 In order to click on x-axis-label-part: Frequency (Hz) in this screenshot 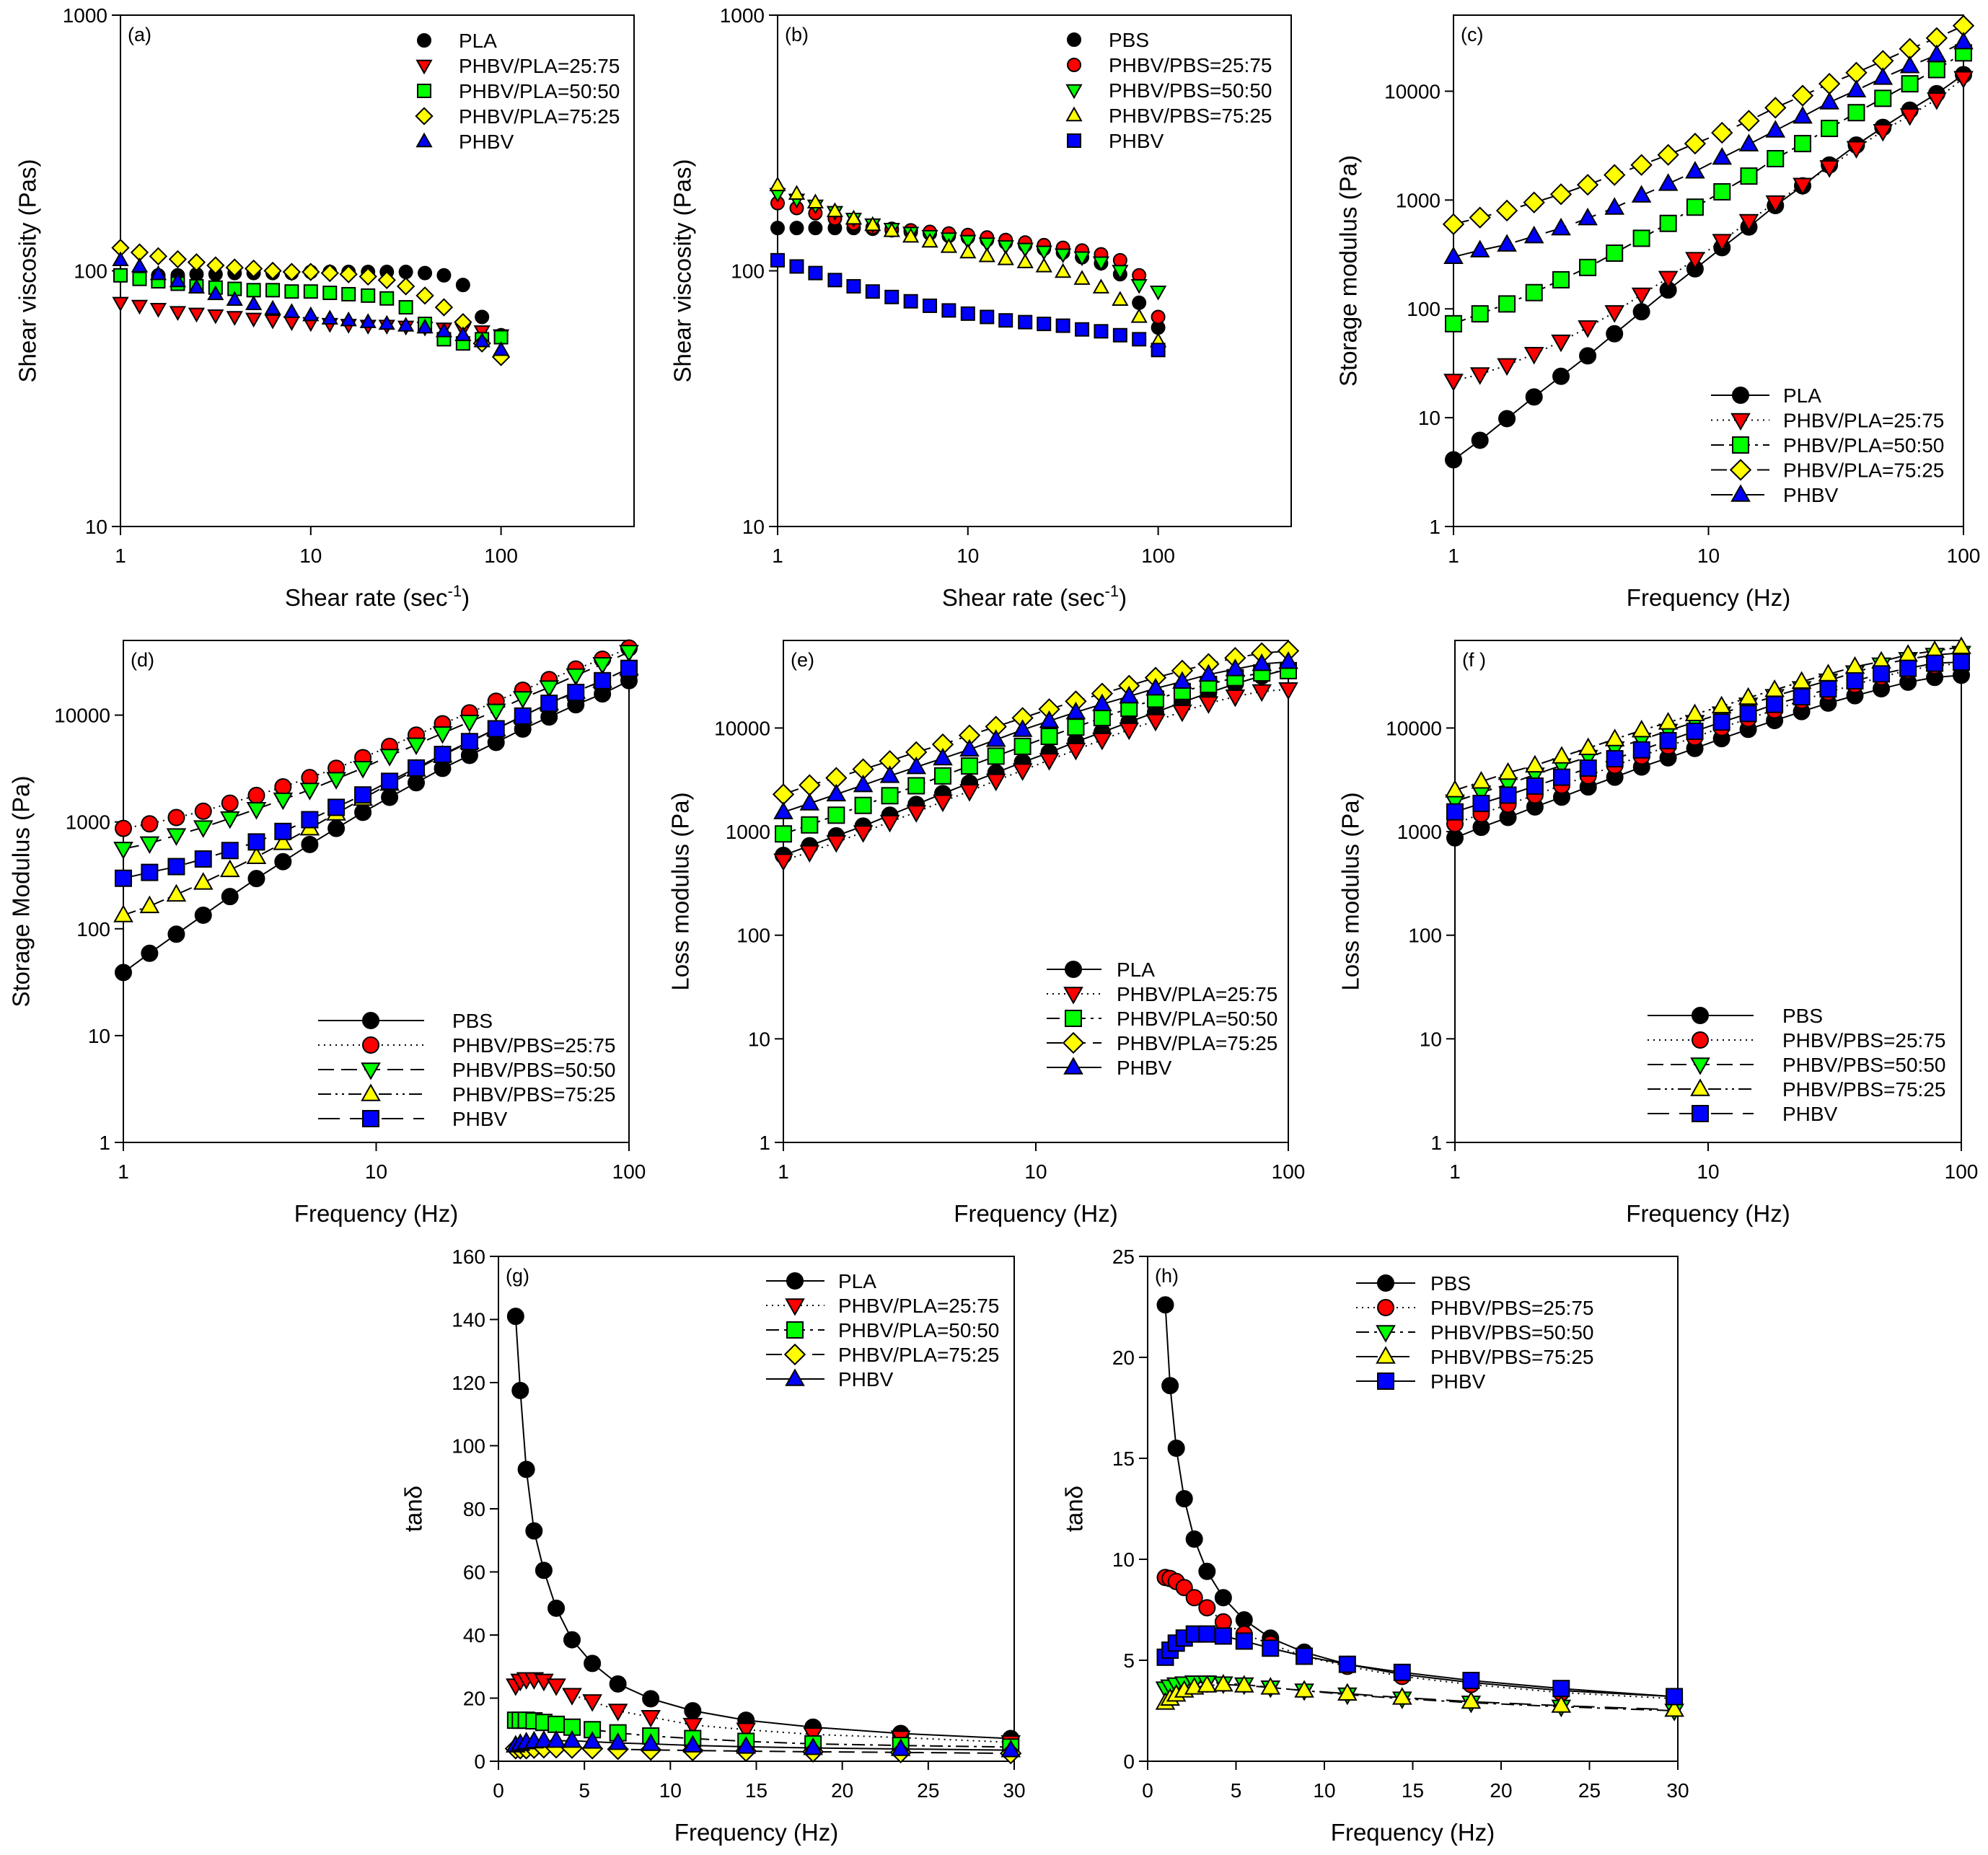, I will do `click(1708, 598)`.